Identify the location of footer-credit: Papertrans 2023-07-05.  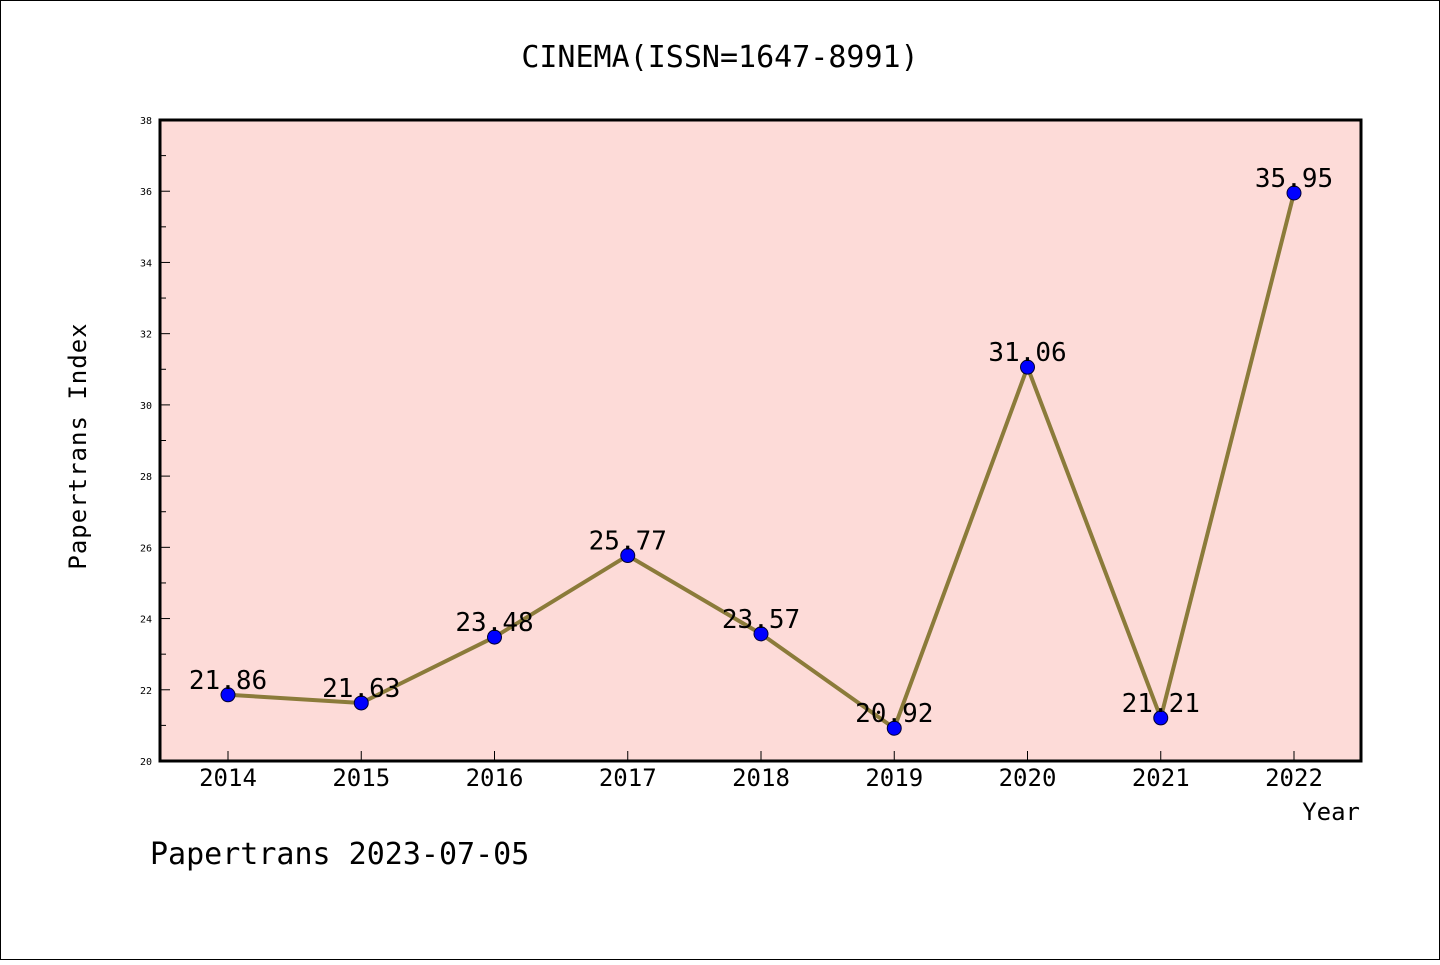
(339, 854).